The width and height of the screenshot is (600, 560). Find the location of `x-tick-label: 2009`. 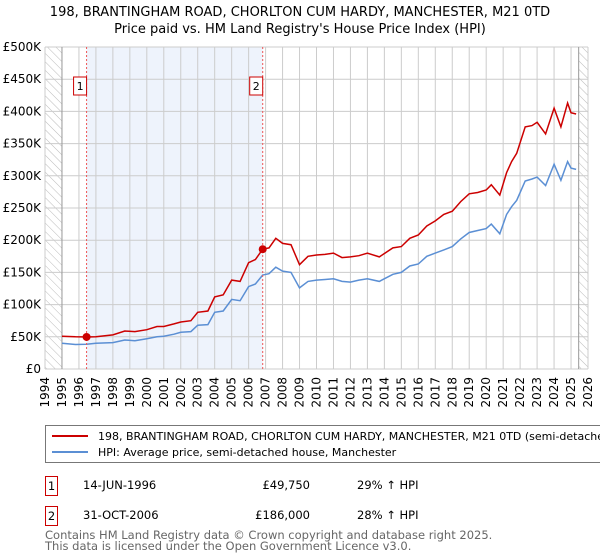

x-tick-label: 2009 is located at coordinates (300, 392).